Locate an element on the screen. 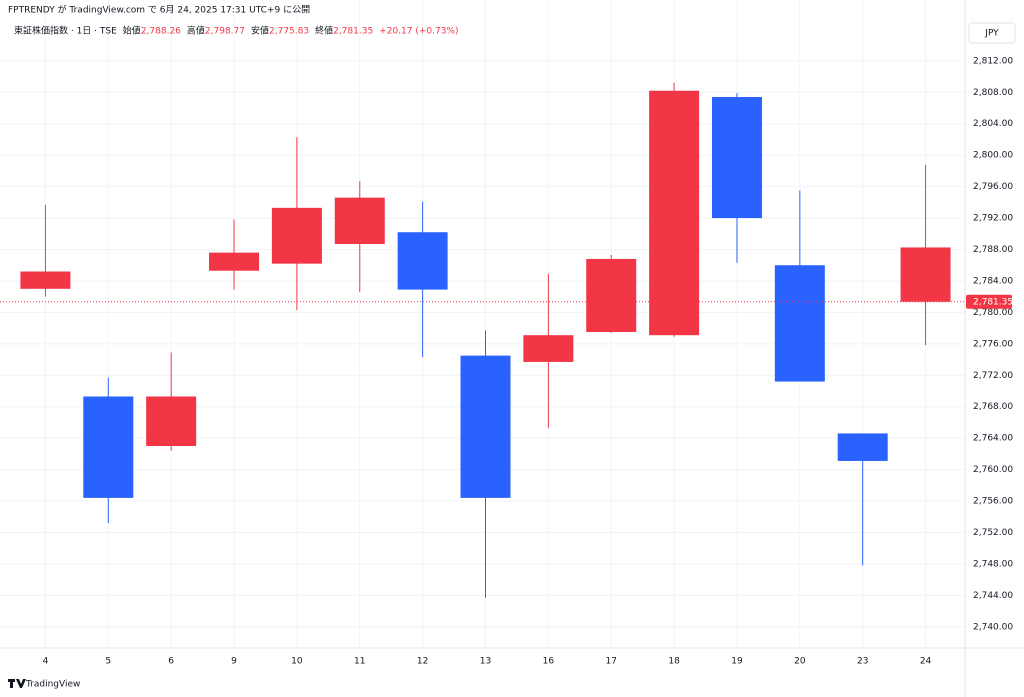 Image resolution: width=1024 pixels, height=697 pixels. y-tick-label: 2,740.00 is located at coordinates (993, 627).